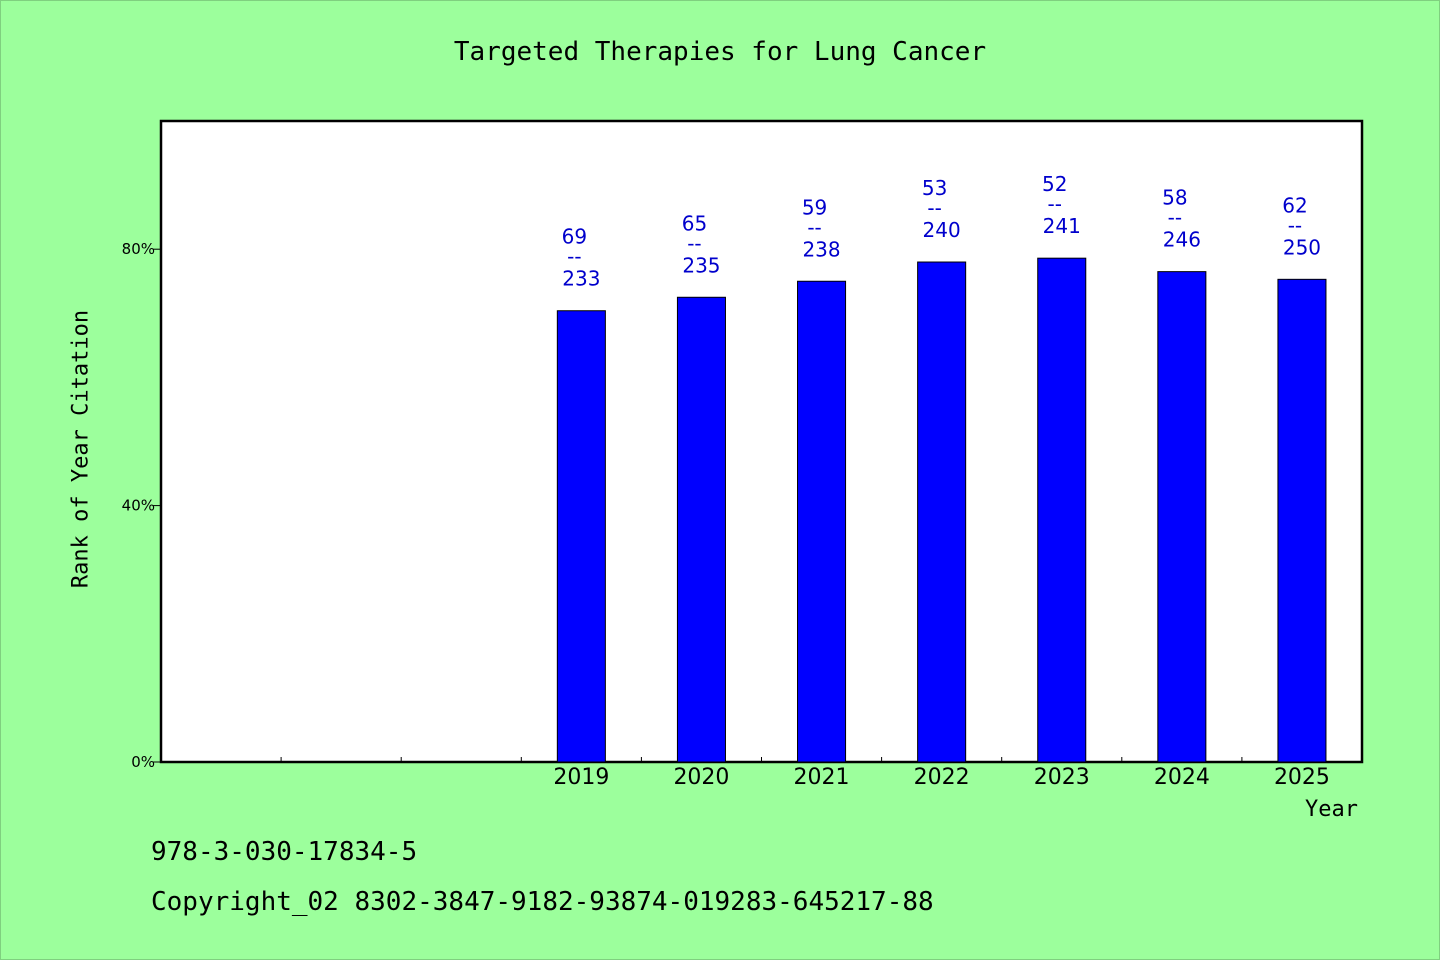 The image size is (1440, 961). Describe the element at coordinates (284, 852) in the screenshot. I see `isbn-text: 978-3-030-17834-5` at that location.